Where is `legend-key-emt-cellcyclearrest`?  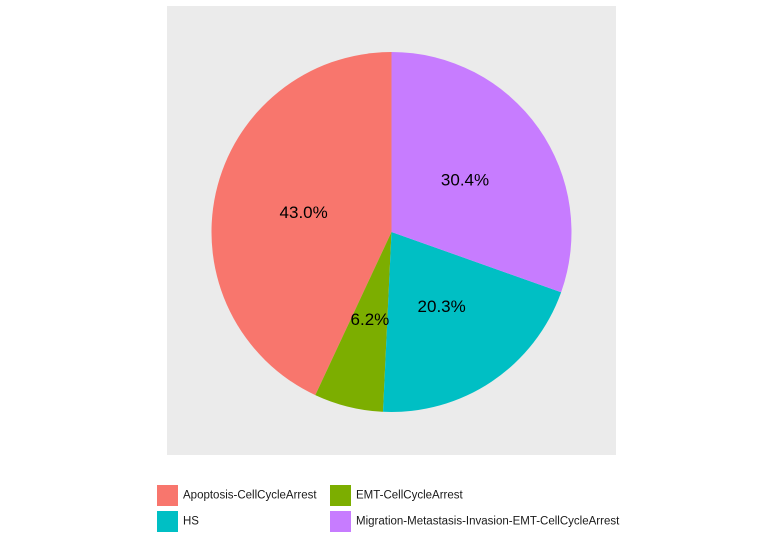
legend-key-emt-cellcyclearrest is located at coordinates (340, 495).